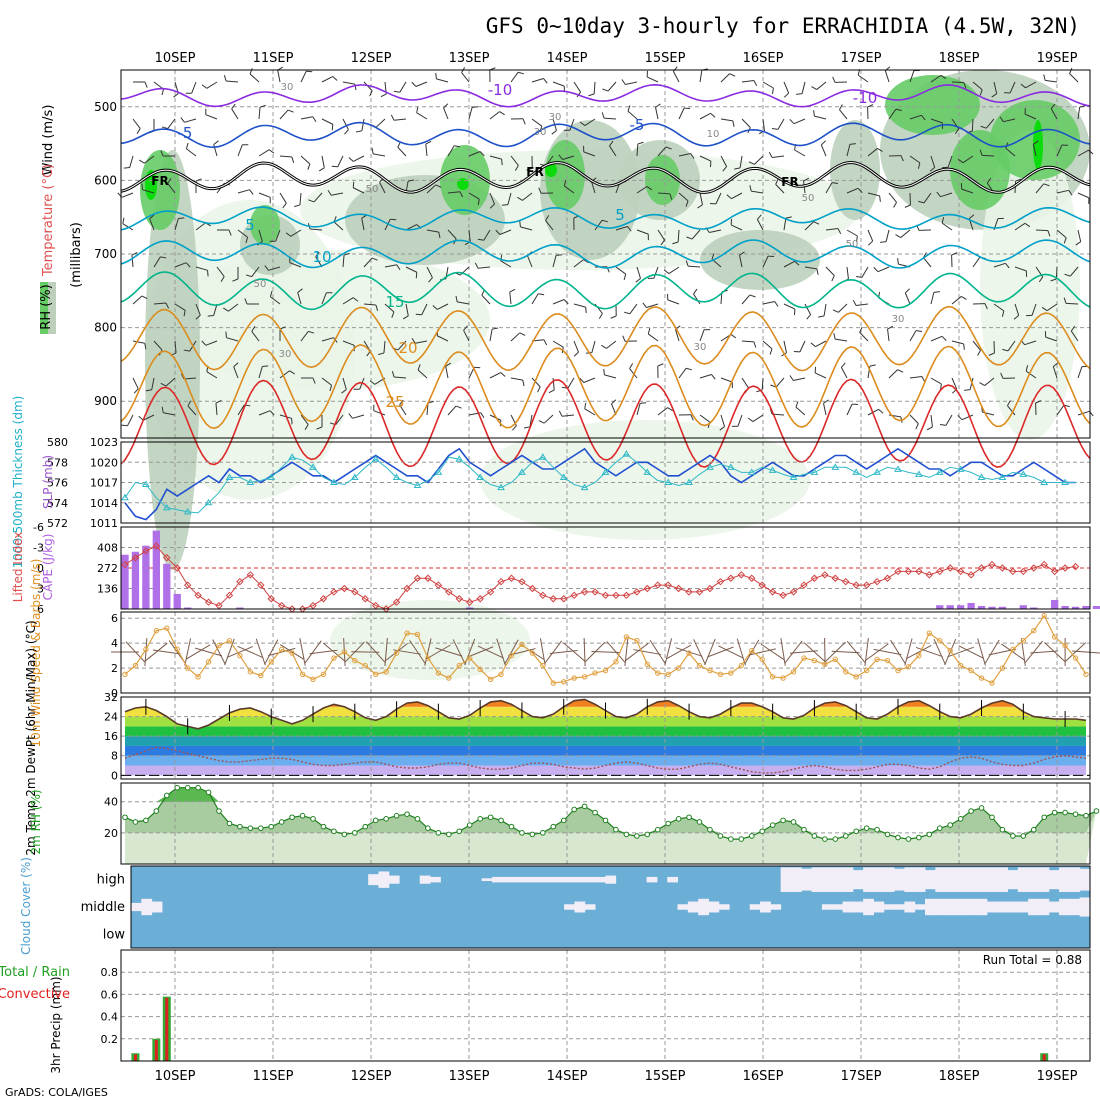  Describe the element at coordinates (540, 132) in the screenshot. I see `rh-contour-label: 30` at that location.